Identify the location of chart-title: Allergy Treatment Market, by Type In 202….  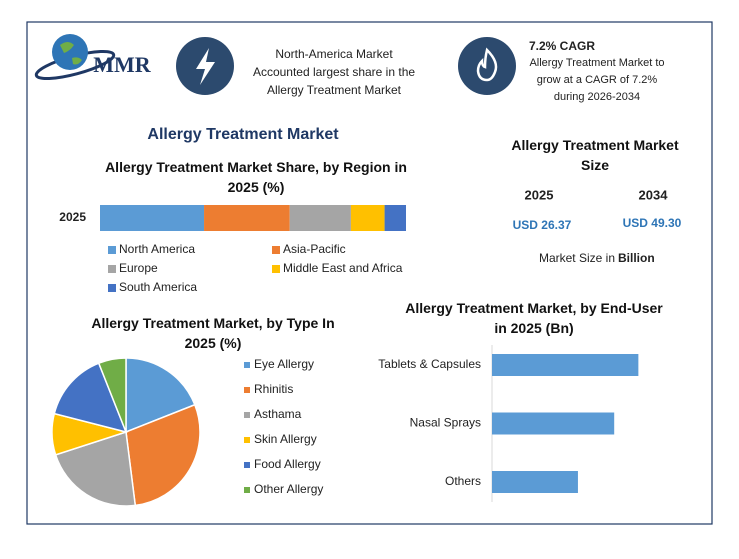
(213, 333).